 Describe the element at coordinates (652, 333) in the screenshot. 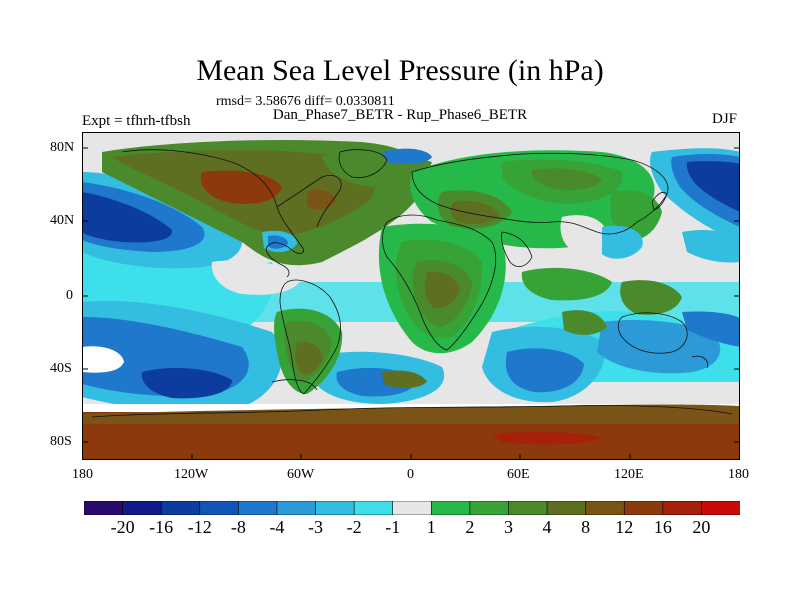

I see `australia-outline` at that location.